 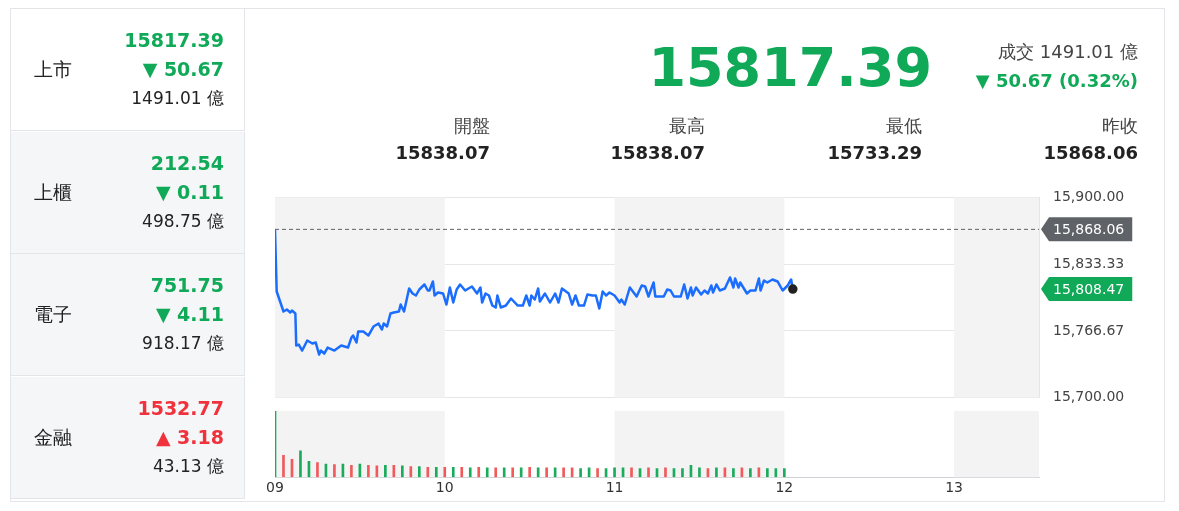 What do you see at coordinates (784, 487) in the screenshot?
I see `x-tick-label: 12` at bounding box center [784, 487].